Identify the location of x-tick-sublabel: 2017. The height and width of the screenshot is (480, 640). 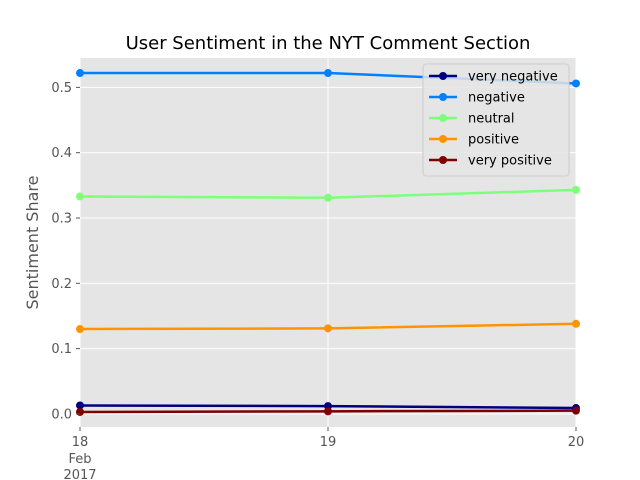
(79, 474).